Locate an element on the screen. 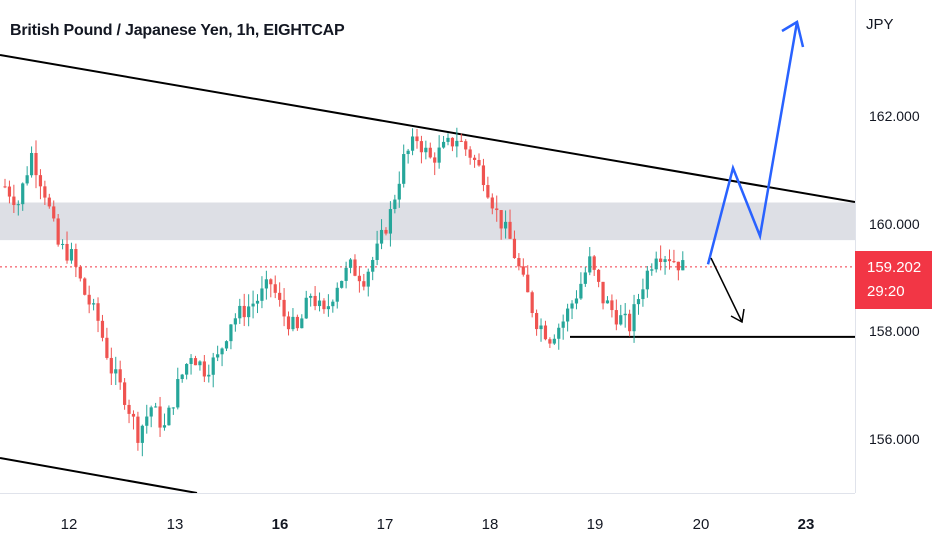 The image size is (932, 551). bar-countdown: 29:20 is located at coordinates (886, 291).